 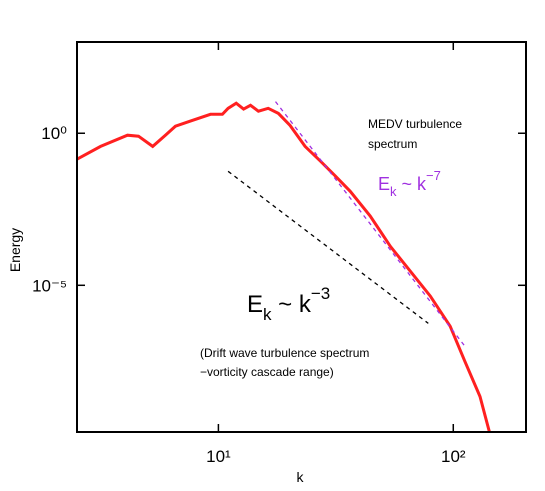 What do you see at coordinates (49, 285) in the screenshot?
I see `y-tick-label: 10⁻⁵` at bounding box center [49, 285].